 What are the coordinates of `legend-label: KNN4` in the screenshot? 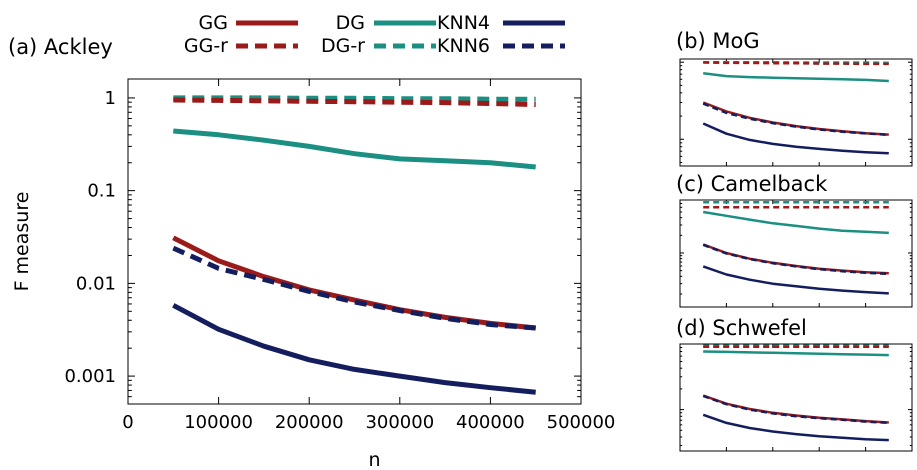 It's located at (463, 23).